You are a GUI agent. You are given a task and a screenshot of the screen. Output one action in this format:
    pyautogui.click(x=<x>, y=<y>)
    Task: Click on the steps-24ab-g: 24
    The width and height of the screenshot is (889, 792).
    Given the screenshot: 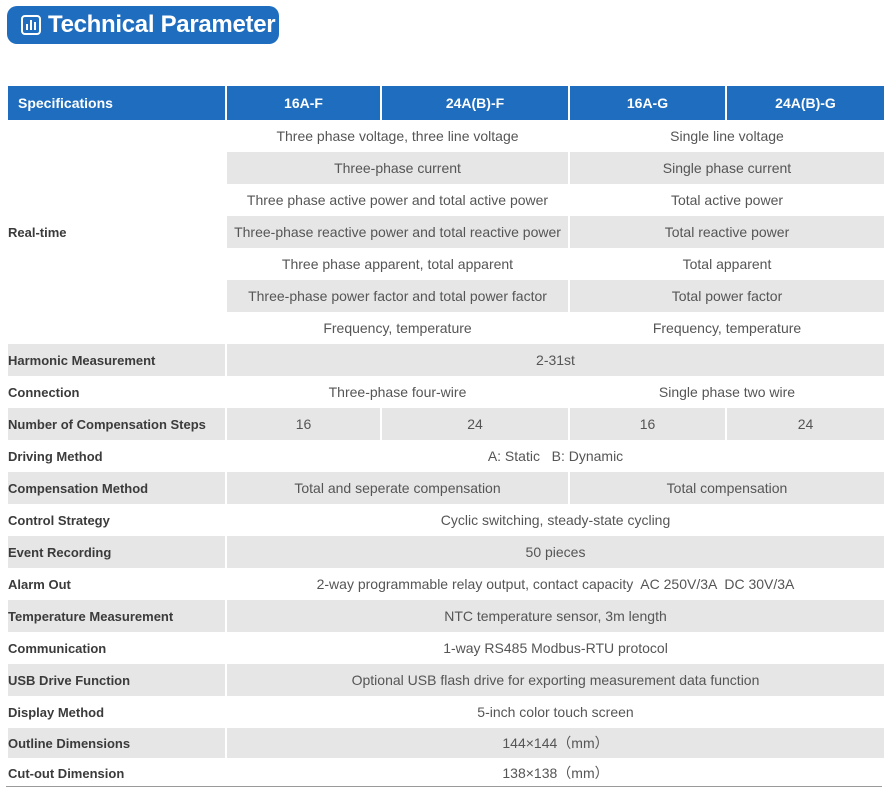 What is the action you would take?
    pyautogui.click(x=805, y=424)
    